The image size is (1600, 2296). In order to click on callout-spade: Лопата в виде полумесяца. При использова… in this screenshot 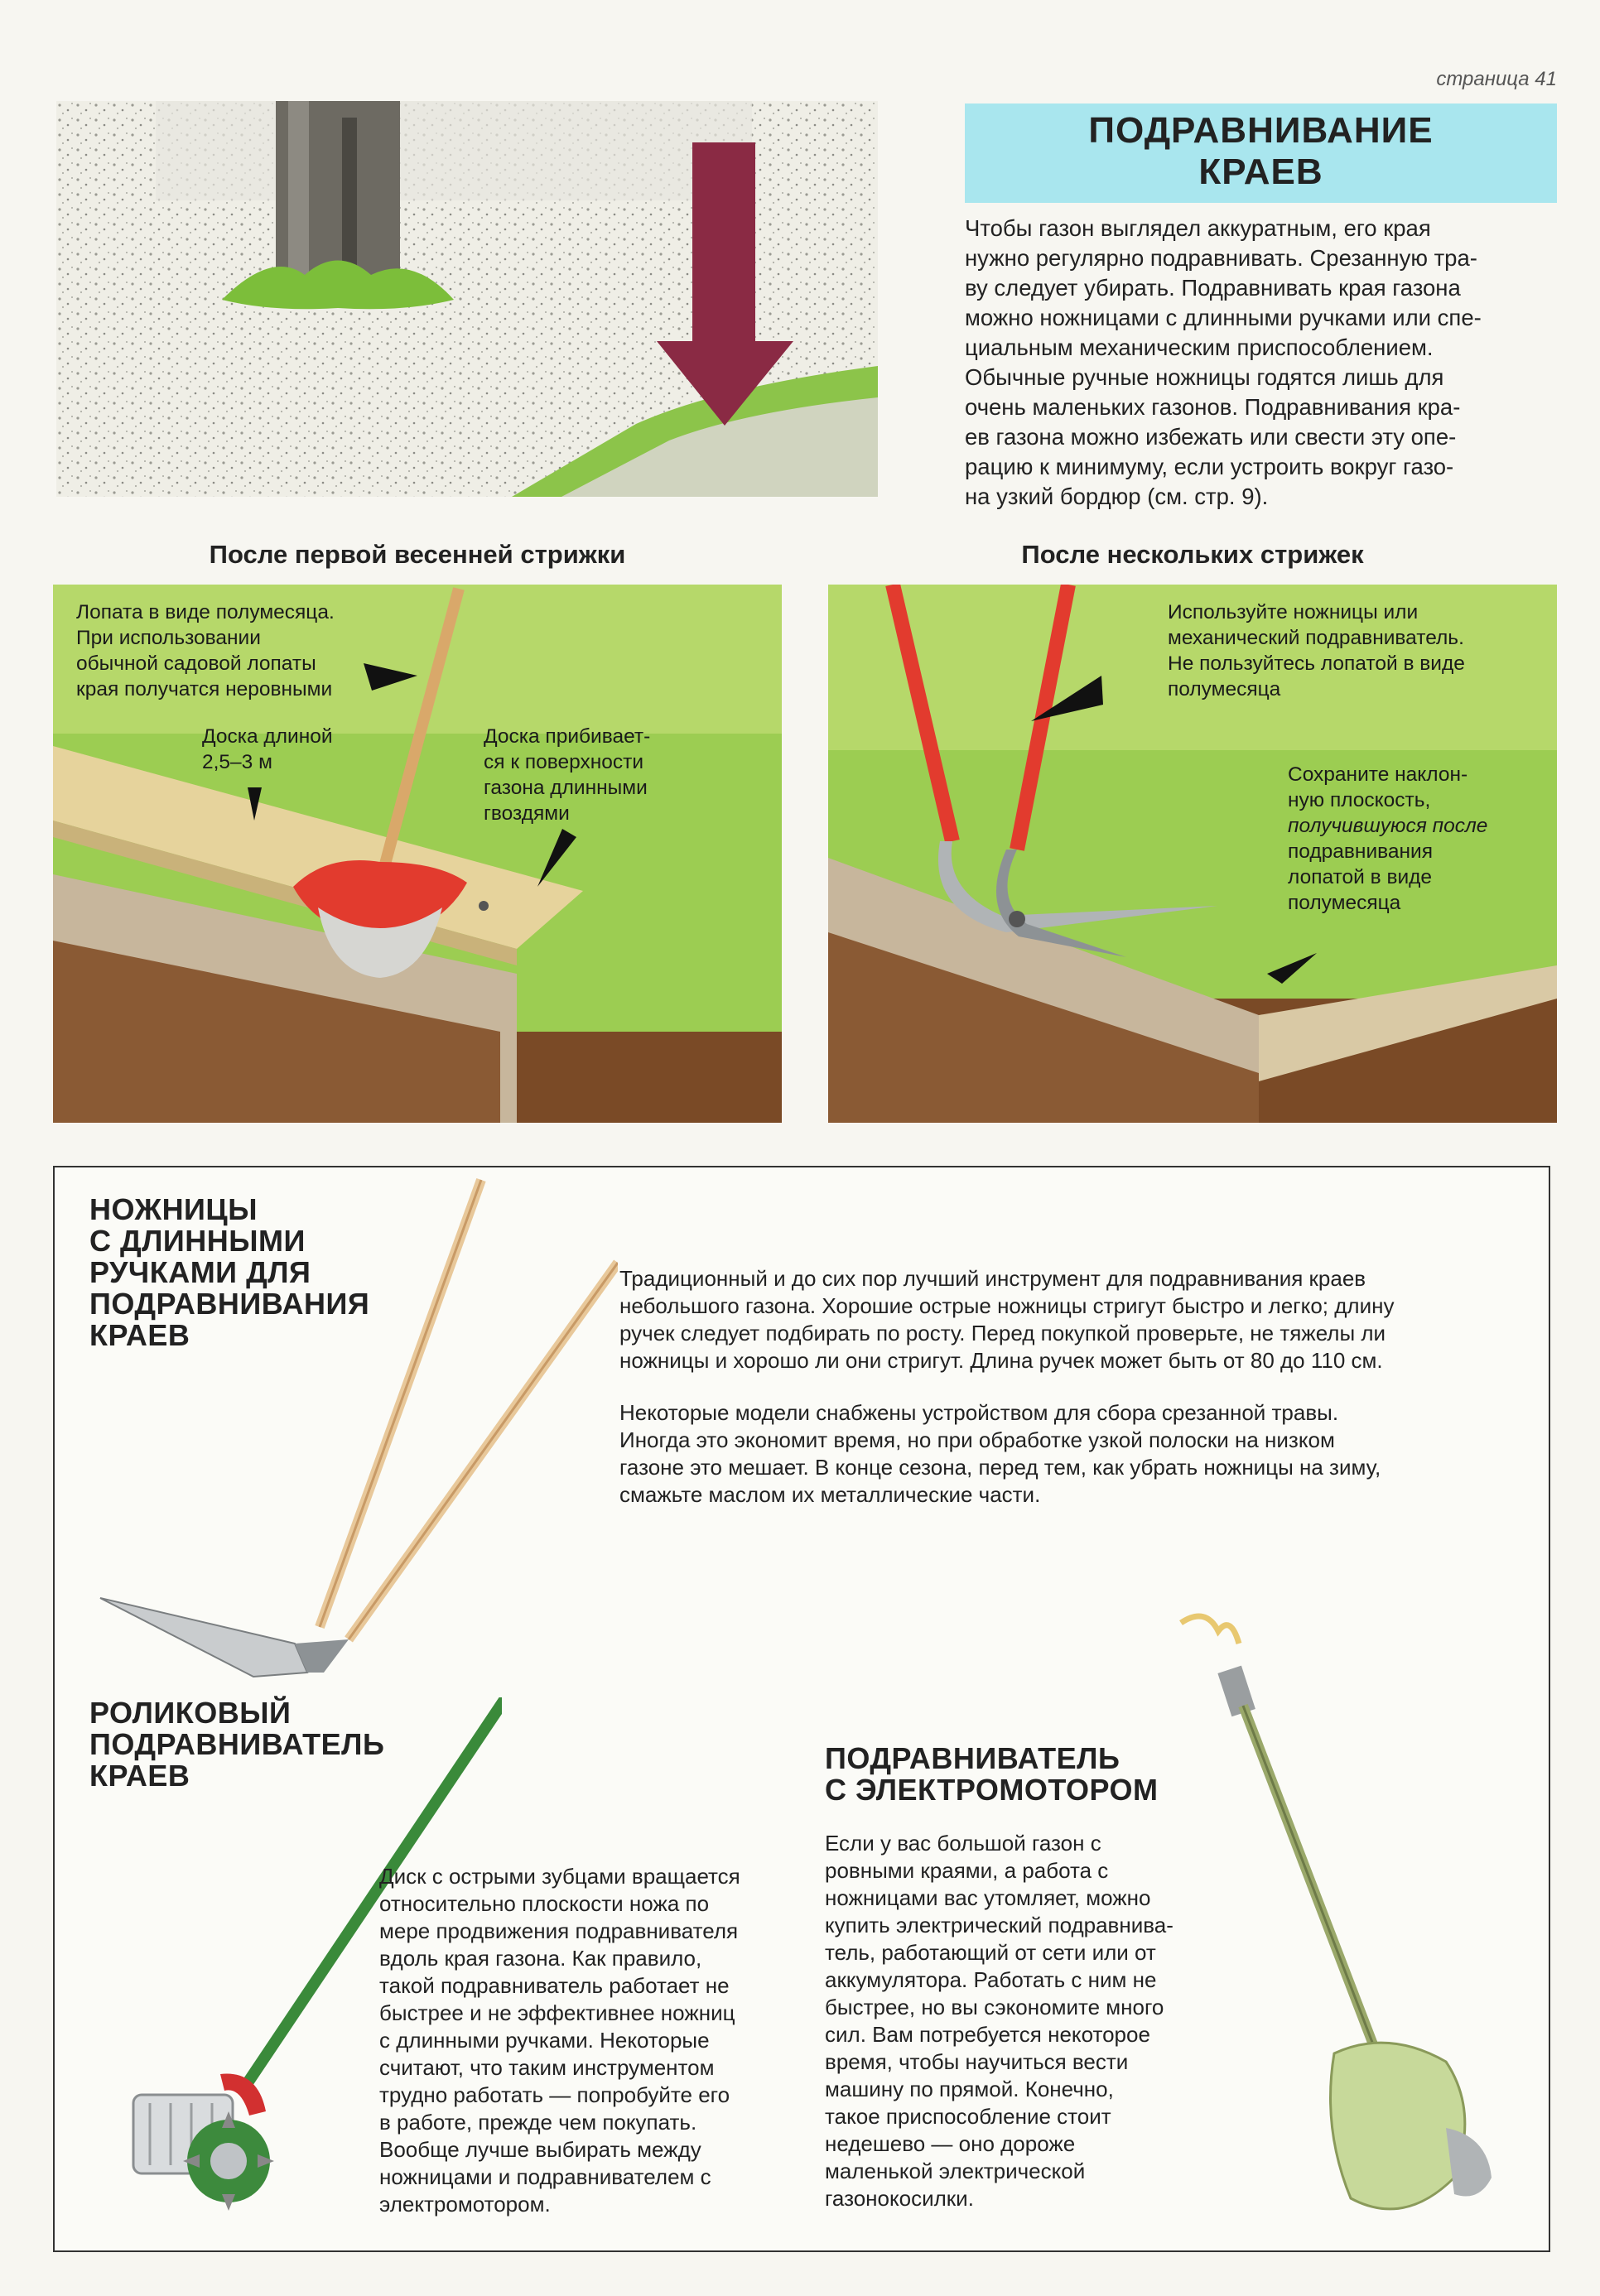, I will do `click(206, 650)`.